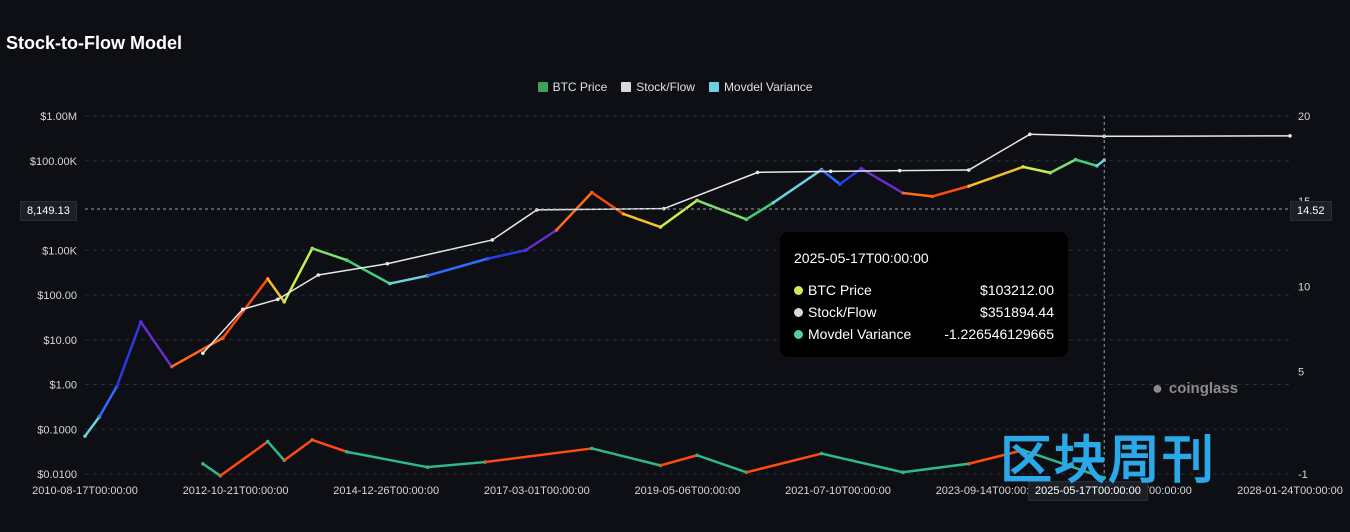 The width and height of the screenshot is (1350, 532). Describe the element at coordinates (54, 162) in the screenshot. I see `y-left-tick-label: $100.00K` at that location.